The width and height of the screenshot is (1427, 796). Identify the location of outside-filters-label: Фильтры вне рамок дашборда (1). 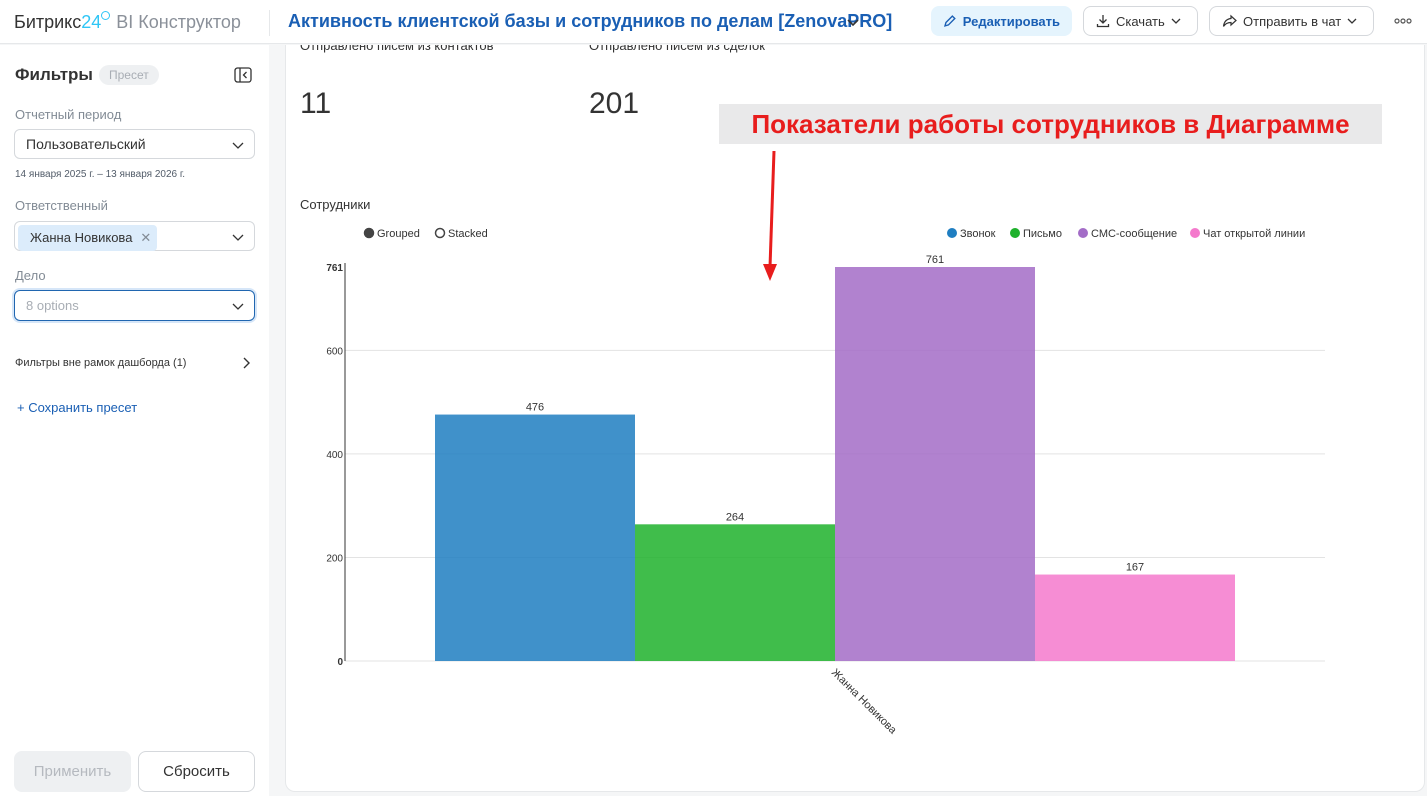
(101, 363).